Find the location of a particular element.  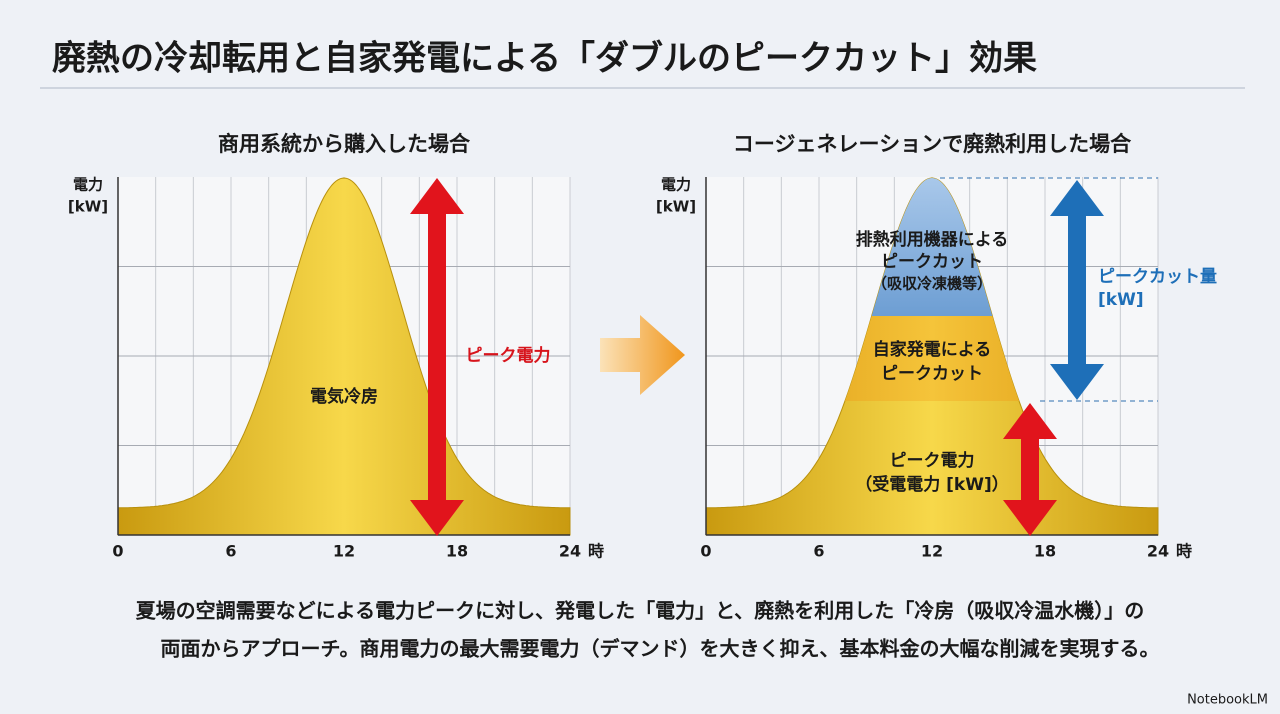

area-label: 自家発電による is located at coordinates (932, 349).